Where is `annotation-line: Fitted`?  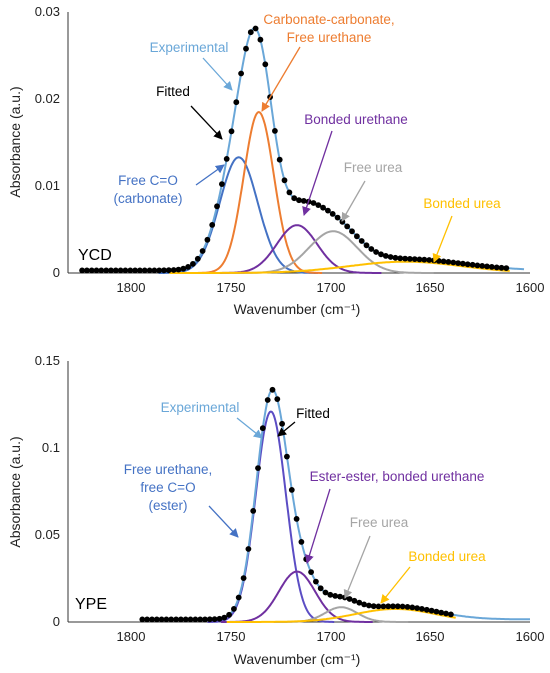 annotation-line: Fitted is located at coordinates (173, 91).